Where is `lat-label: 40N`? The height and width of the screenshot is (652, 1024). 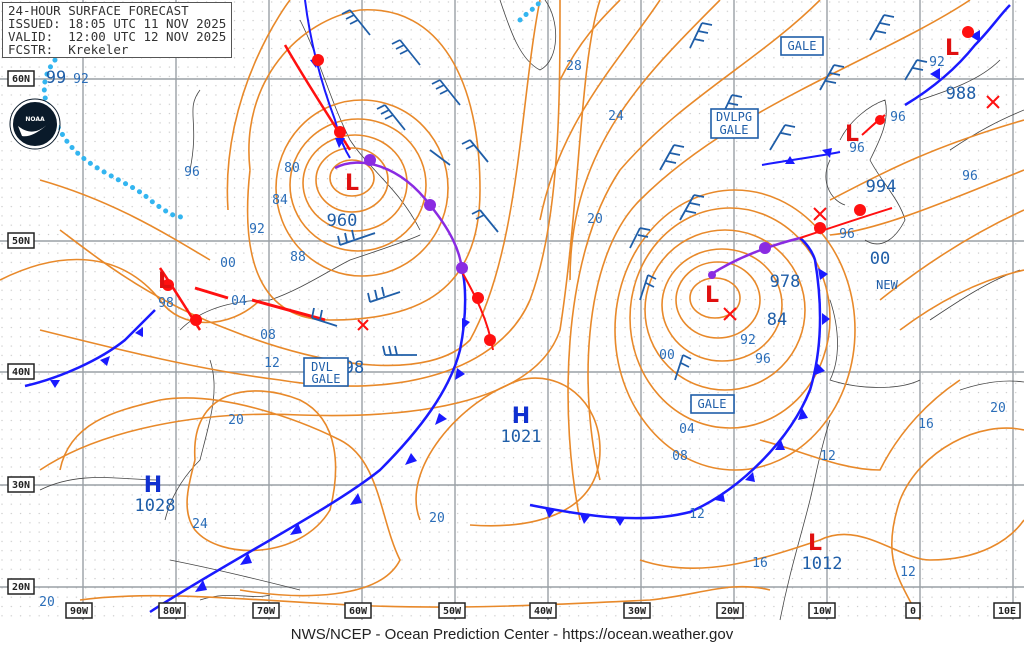 lat-label: 40N is located at coordinates (21, 372).